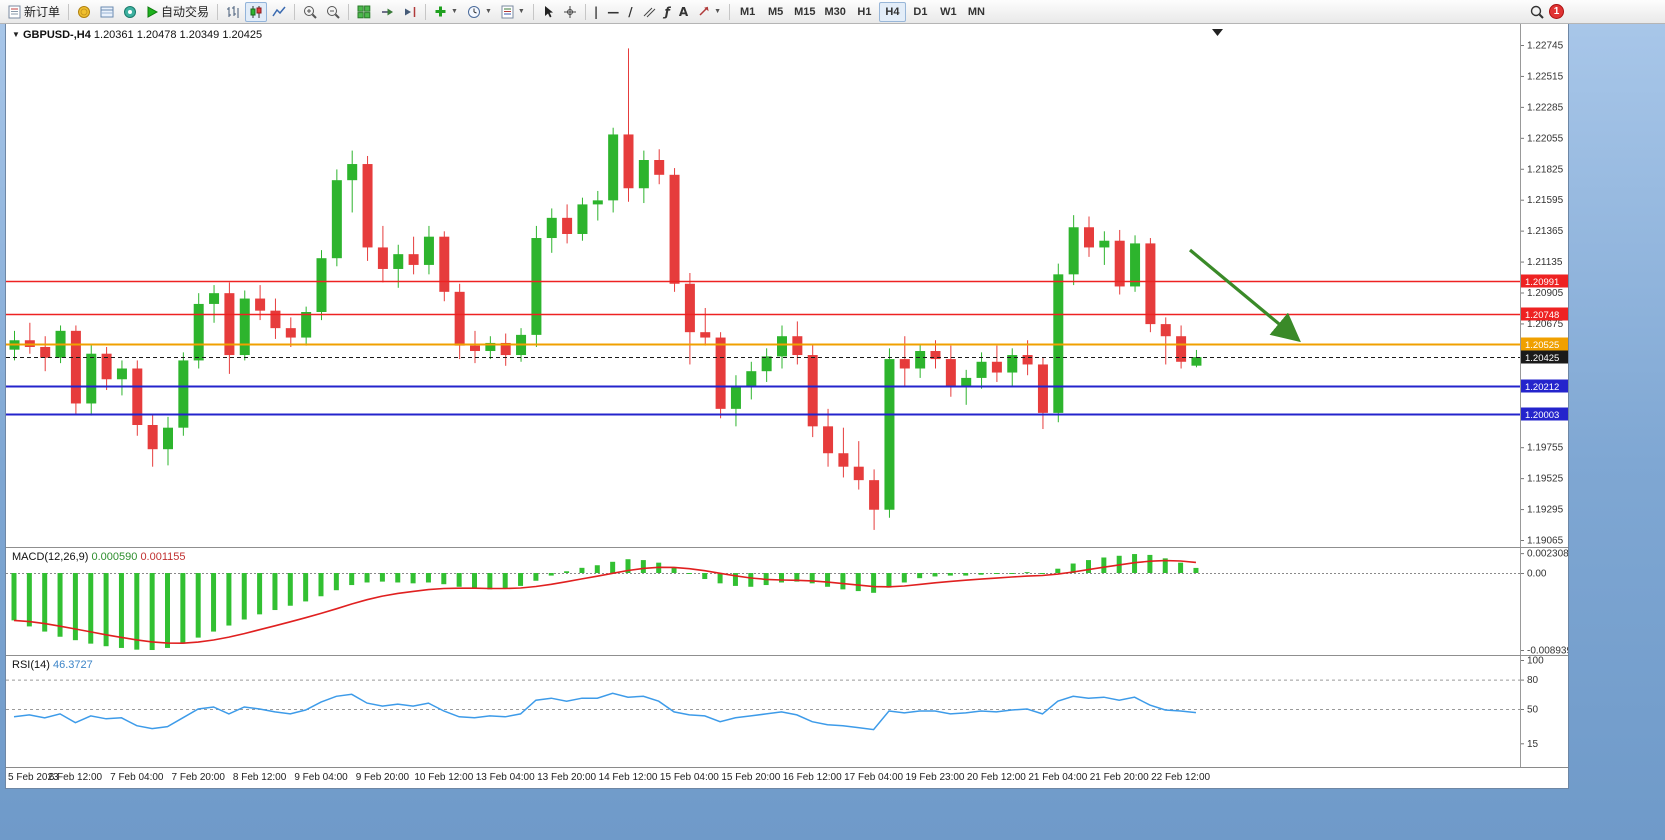 The image size is (1665, 840). Describe the element at coordinates (279, 12) in the screenshot. I see `line-chart-button` at that location.